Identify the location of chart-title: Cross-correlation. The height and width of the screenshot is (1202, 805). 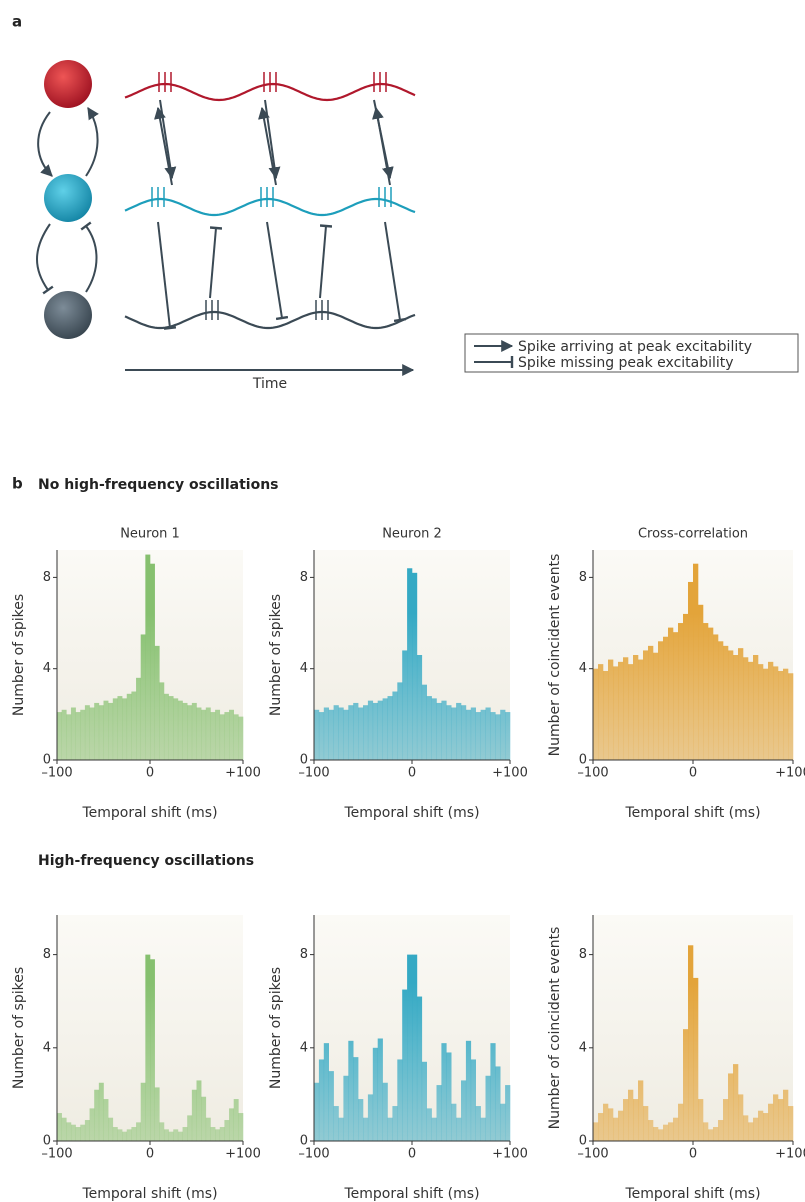
(693, 534).